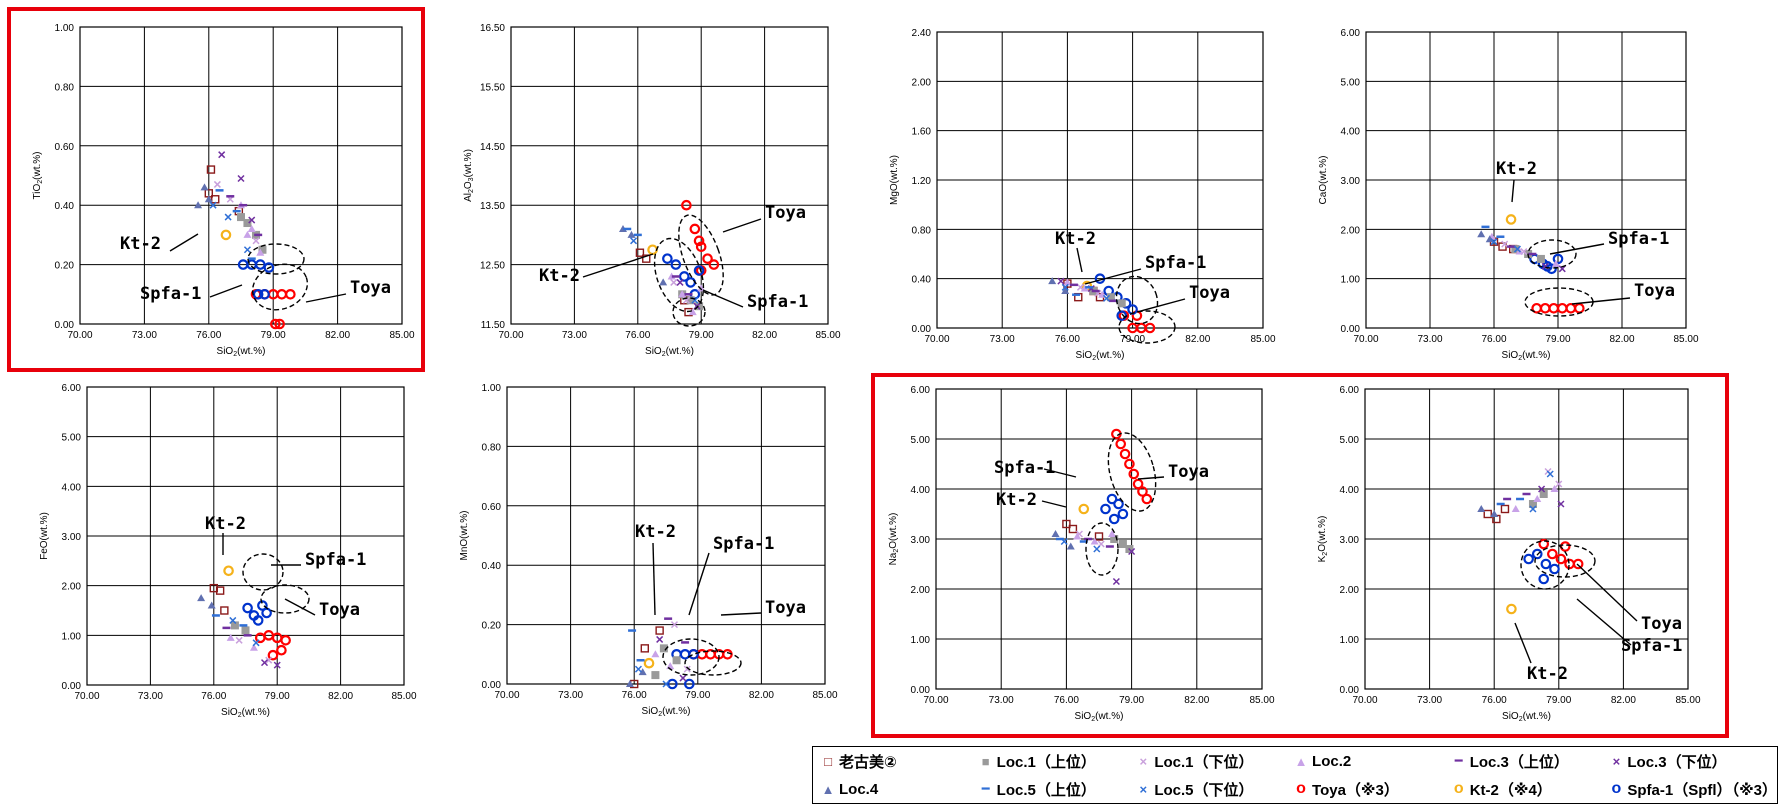  I want to click on point-loc1l, so click(1559, 484).